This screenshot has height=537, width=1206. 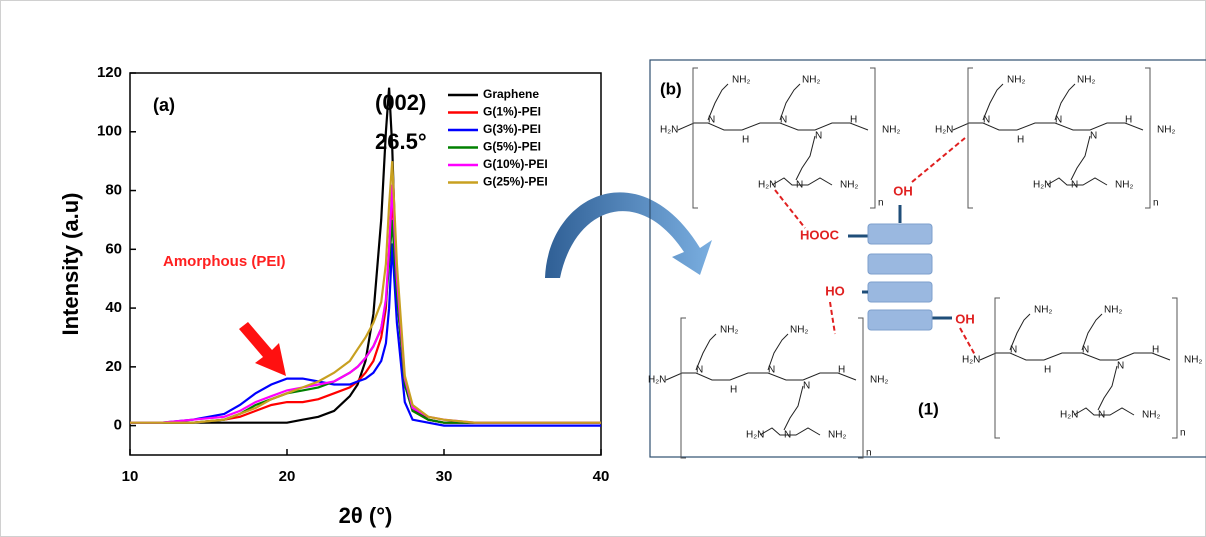 I want to click on legend-label: Graphene, so click(x=511, y=94).